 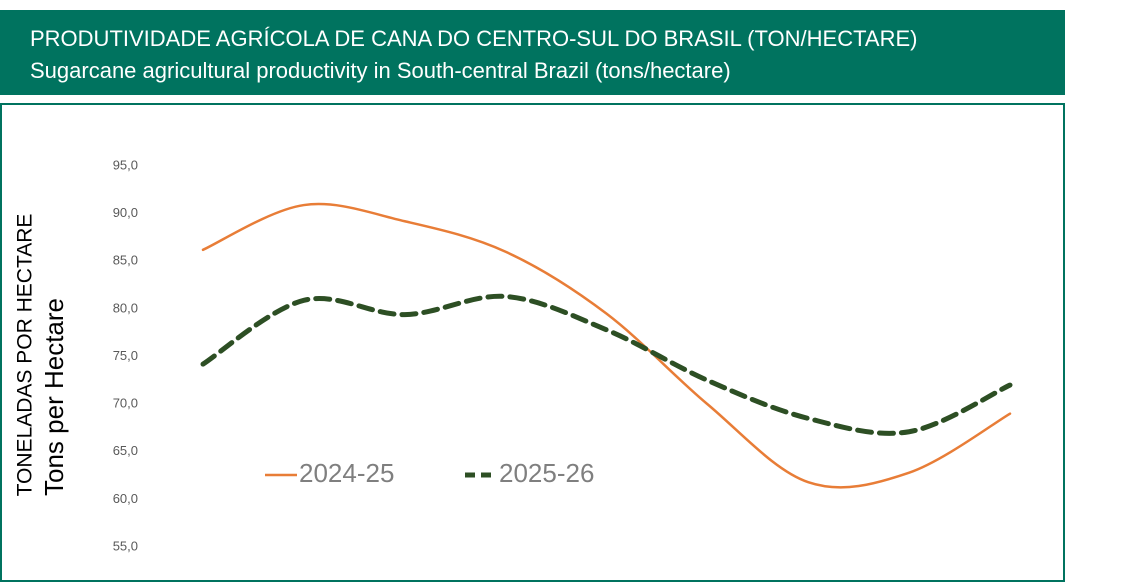 What do you see at coordinates (546, 473) in the screenshot?
I see `legend-label: 2025-26` at bounding box center [546, 473].